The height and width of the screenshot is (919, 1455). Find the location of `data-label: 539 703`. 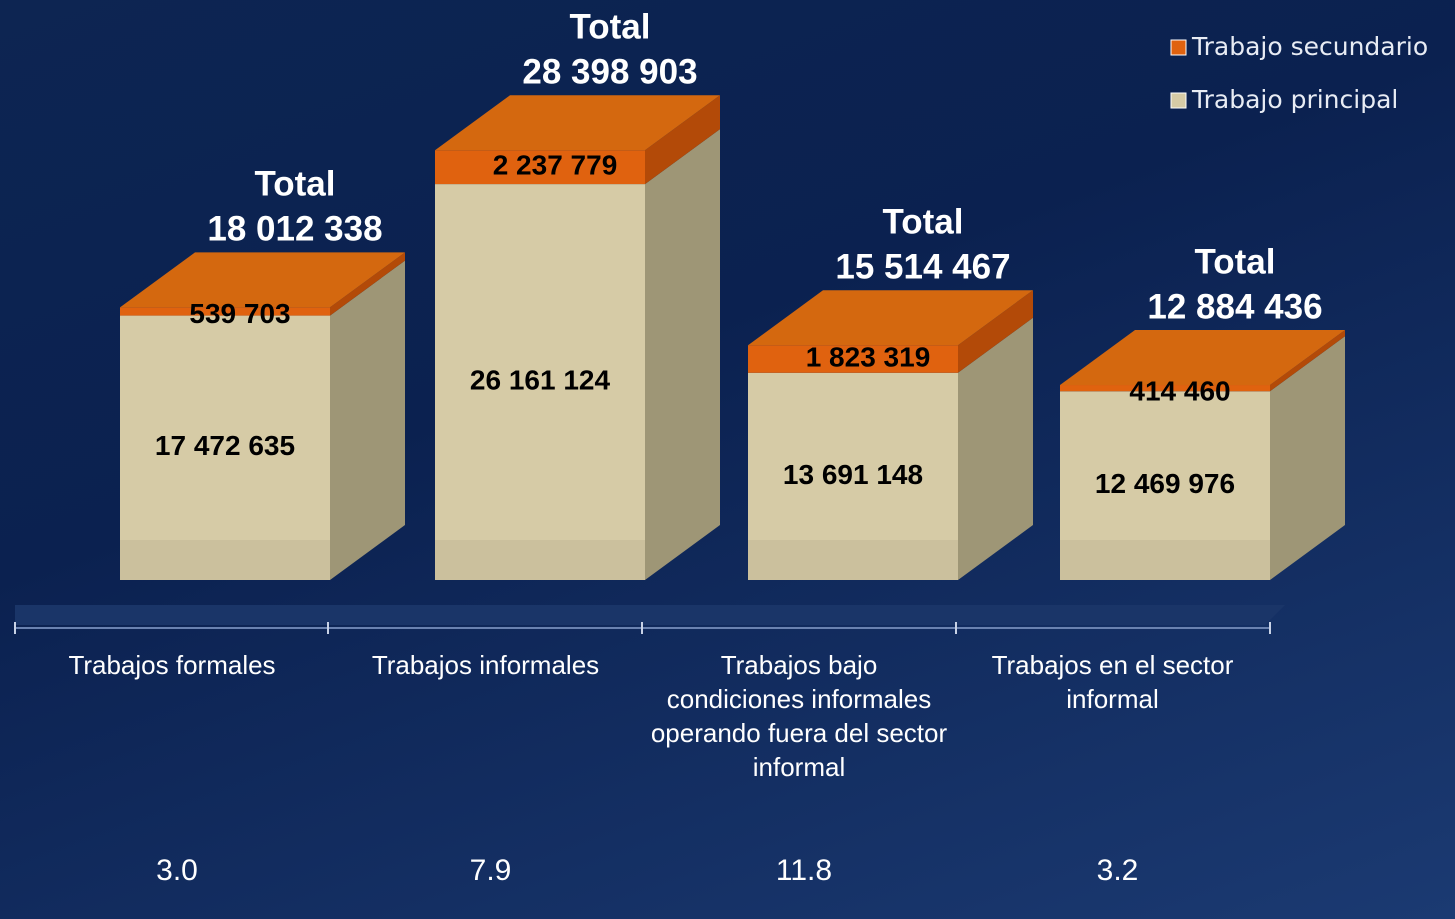

data-label: 539 703 is located at coordinates (239, 313).